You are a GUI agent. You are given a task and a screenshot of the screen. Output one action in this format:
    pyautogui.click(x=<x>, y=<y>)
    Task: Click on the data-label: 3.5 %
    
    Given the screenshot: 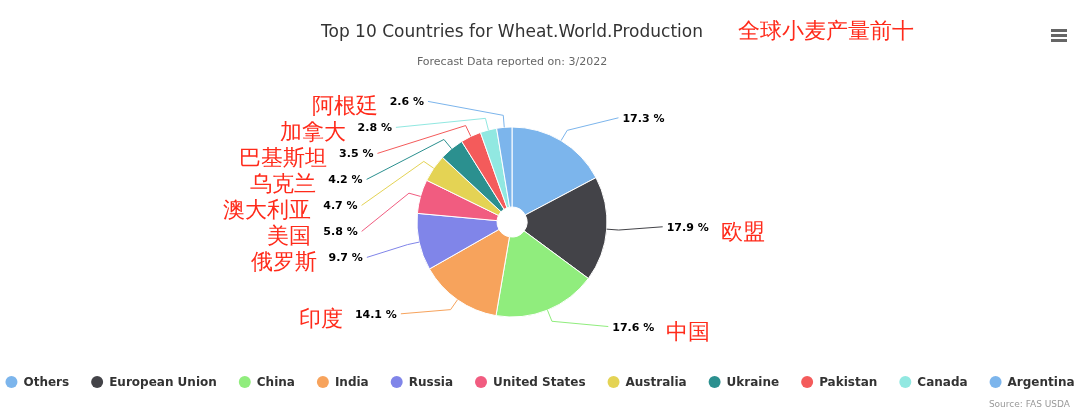 What is the action you would take?
    pyautogui.click(x=356, y=154)
    